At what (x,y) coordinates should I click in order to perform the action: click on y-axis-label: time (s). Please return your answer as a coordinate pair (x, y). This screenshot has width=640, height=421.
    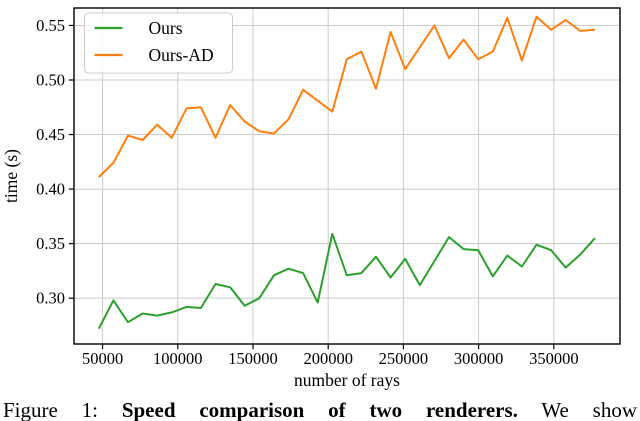
    Looking at the image, I should click on (11, 176).